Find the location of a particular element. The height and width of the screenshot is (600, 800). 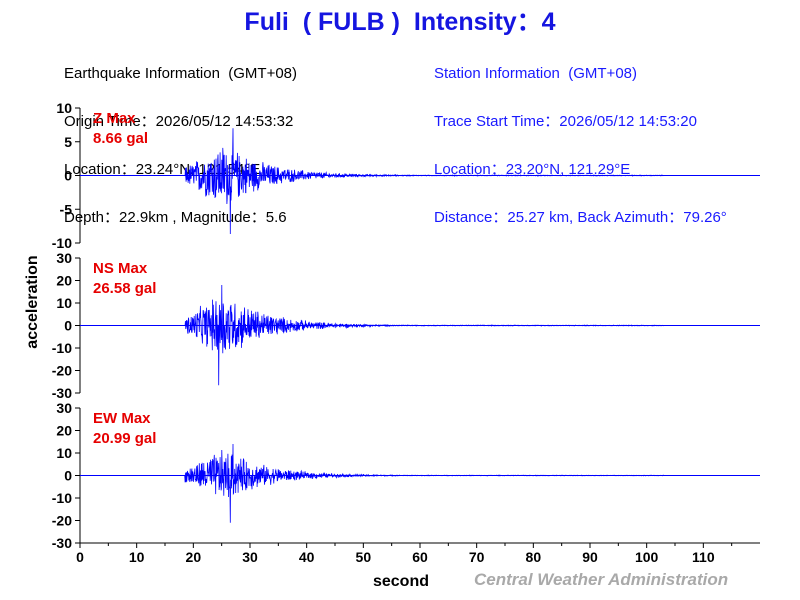

ns-y-tick-label: -20 is located at coordinates (62, 371).